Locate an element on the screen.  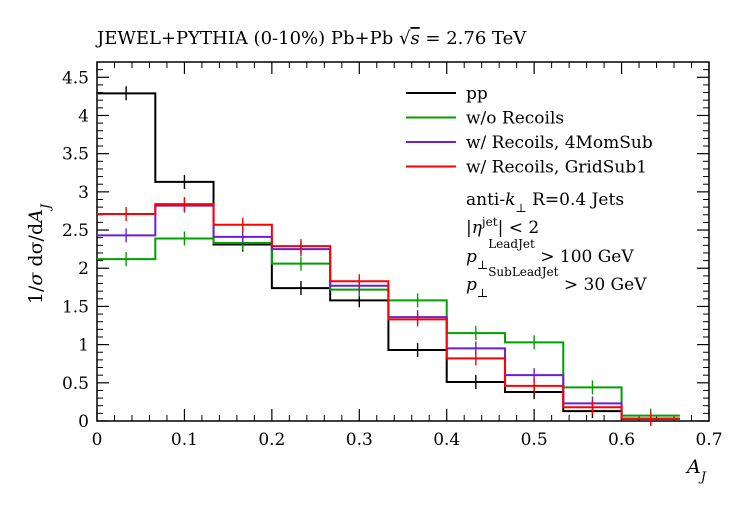
y-tick-label: 1.5 is located at coordinates (75, 307).